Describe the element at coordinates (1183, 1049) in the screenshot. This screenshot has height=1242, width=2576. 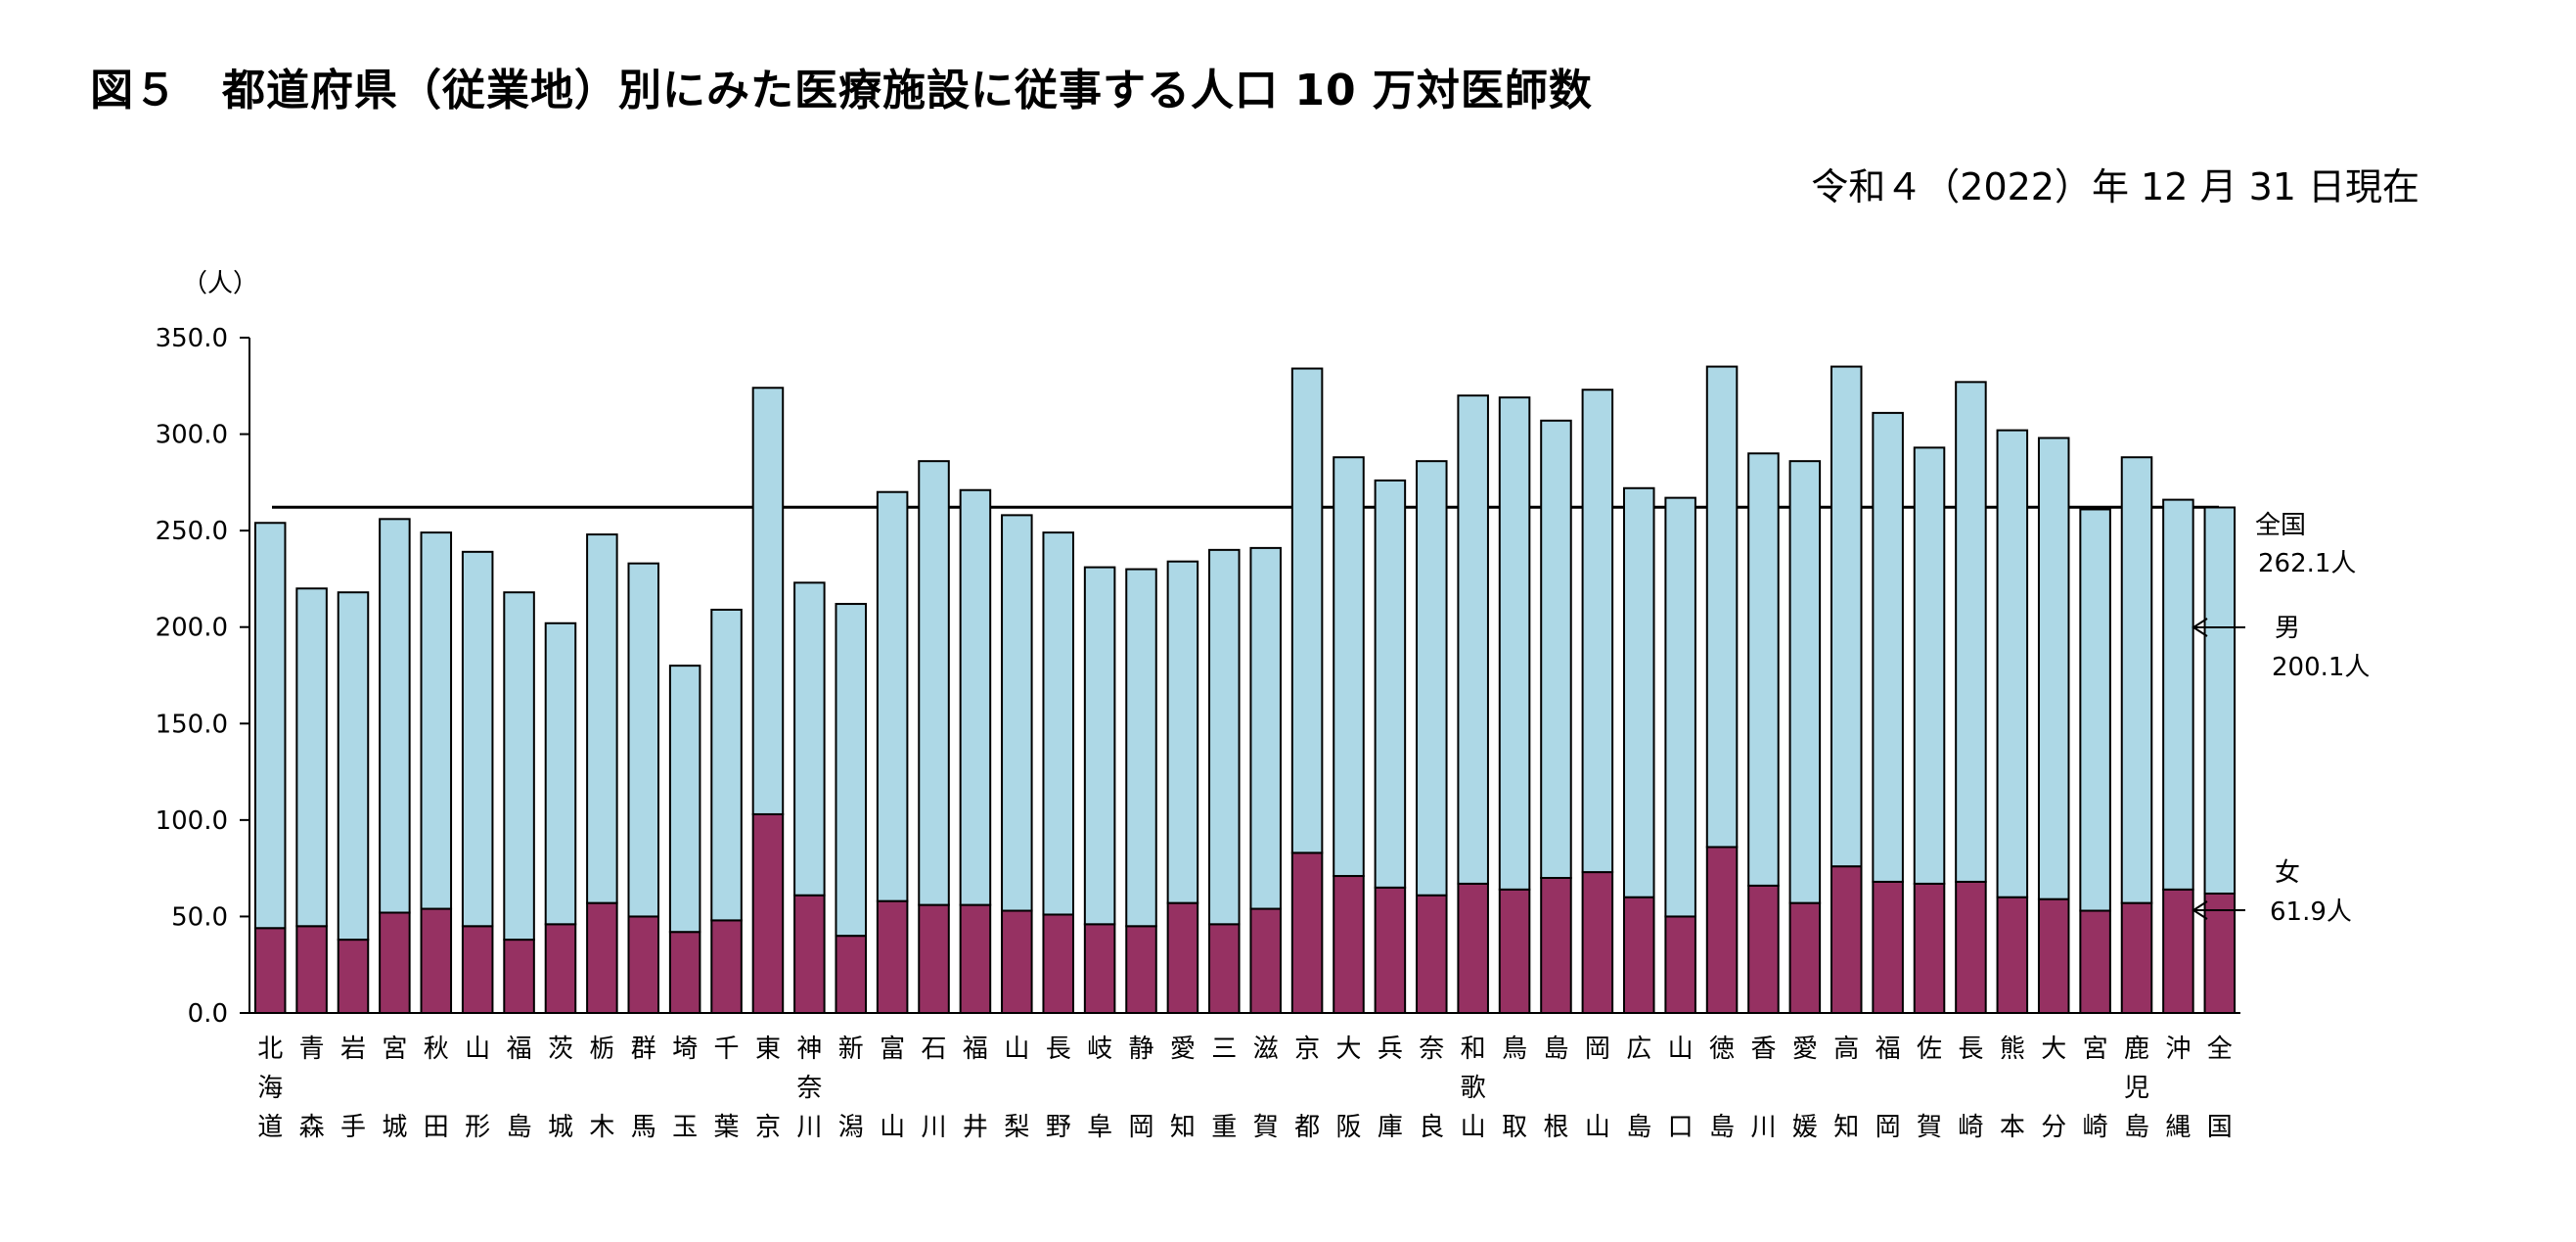
I see `x-tick-label-char: 愛` at that location.